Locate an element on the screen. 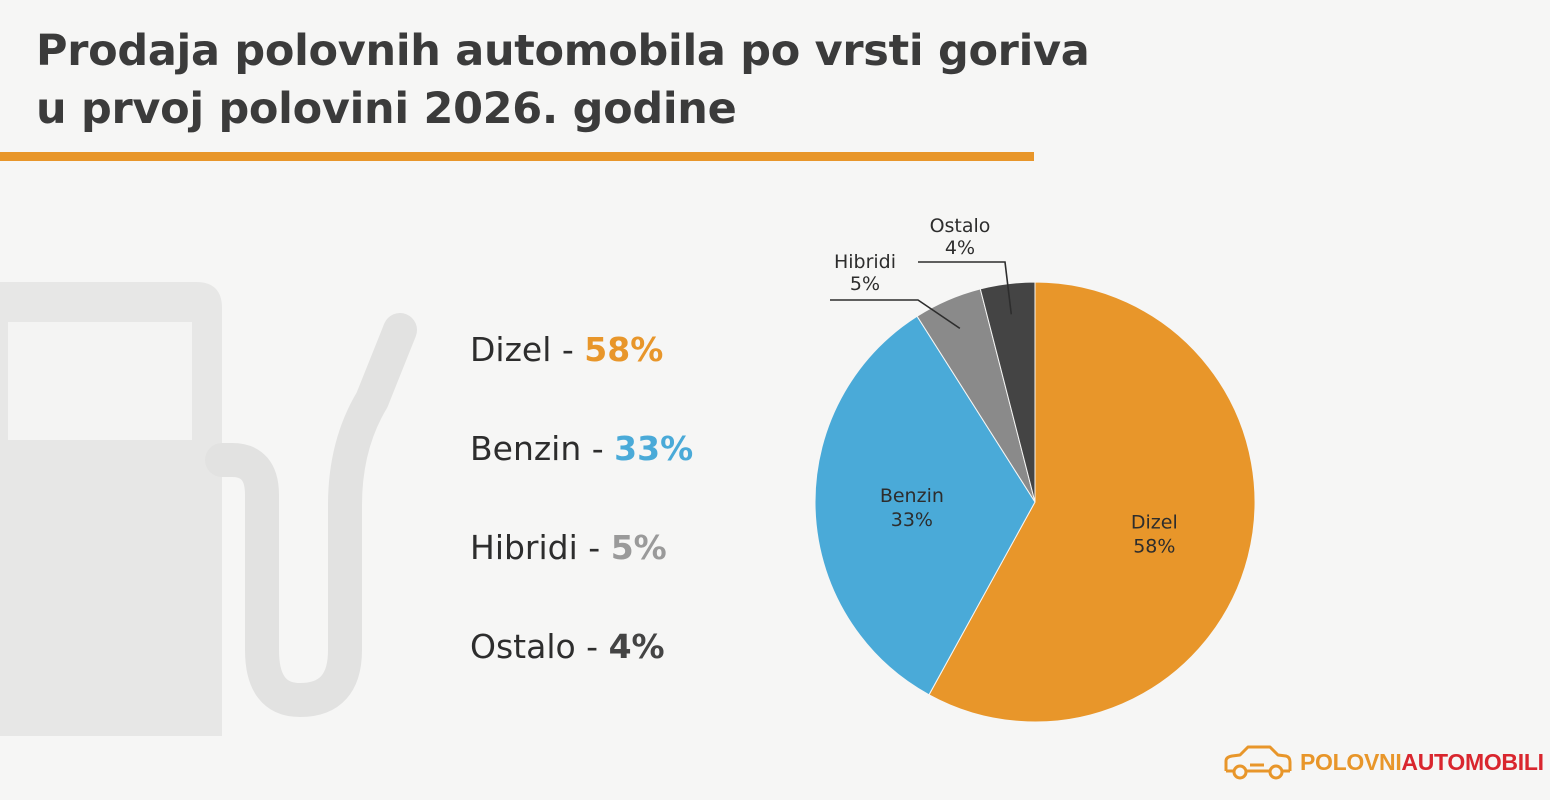  title-underline is located at coordinates (517, 156).